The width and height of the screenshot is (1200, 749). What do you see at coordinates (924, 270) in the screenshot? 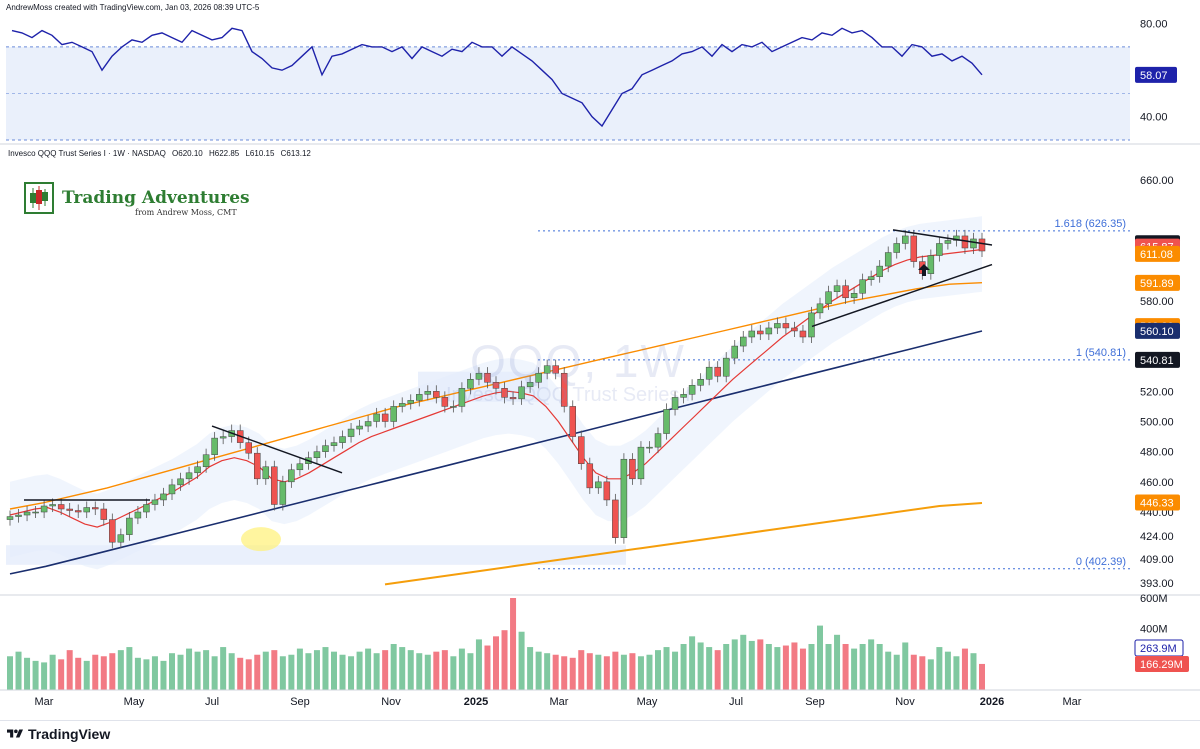
I see `up-arrow-icon` at bounding box center [924, 270].